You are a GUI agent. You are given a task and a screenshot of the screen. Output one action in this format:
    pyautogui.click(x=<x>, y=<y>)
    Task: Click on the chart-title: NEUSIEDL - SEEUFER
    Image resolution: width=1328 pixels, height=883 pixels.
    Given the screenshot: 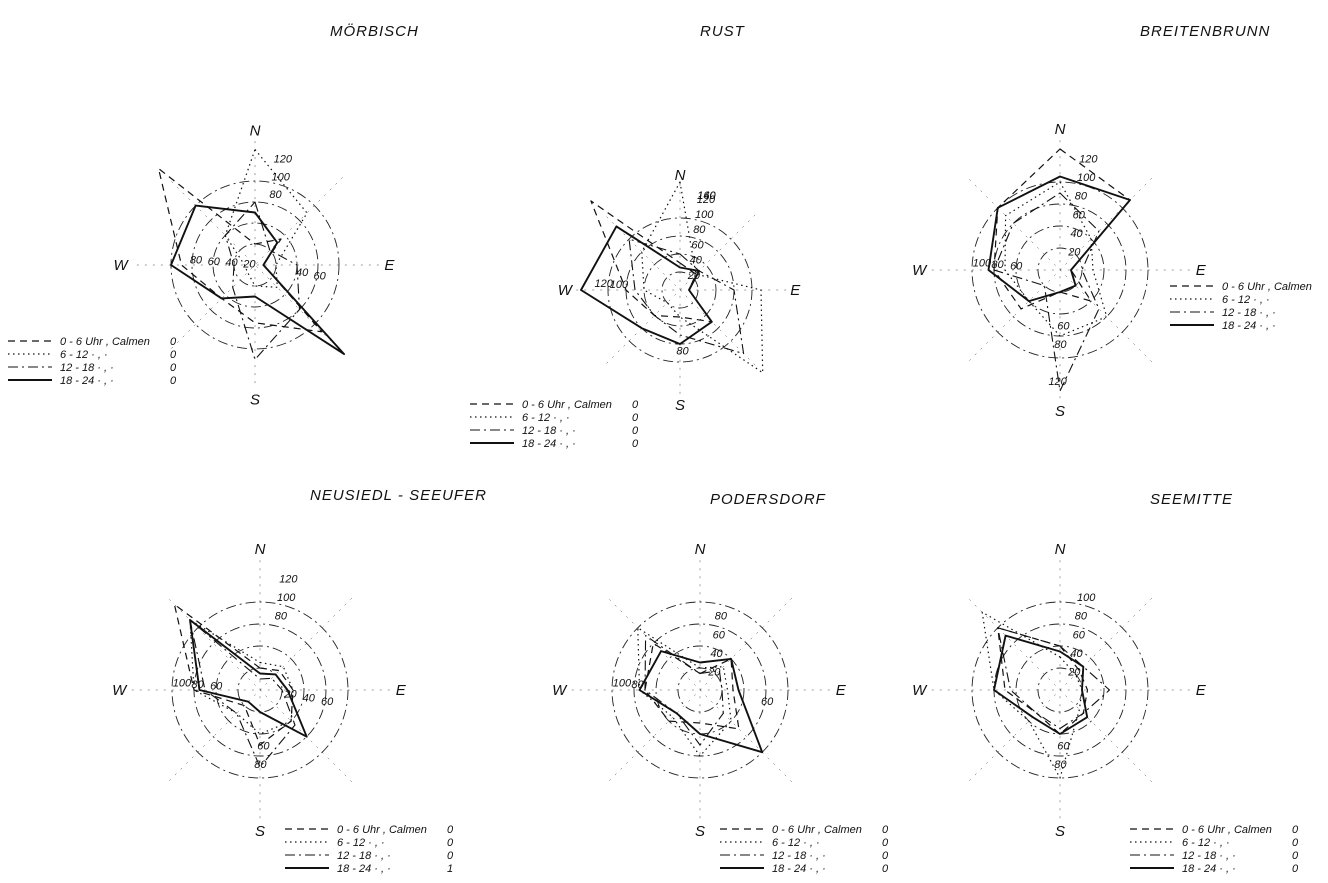 What is the action you would take?
    pyautogui.click(x=398, y=495)
    